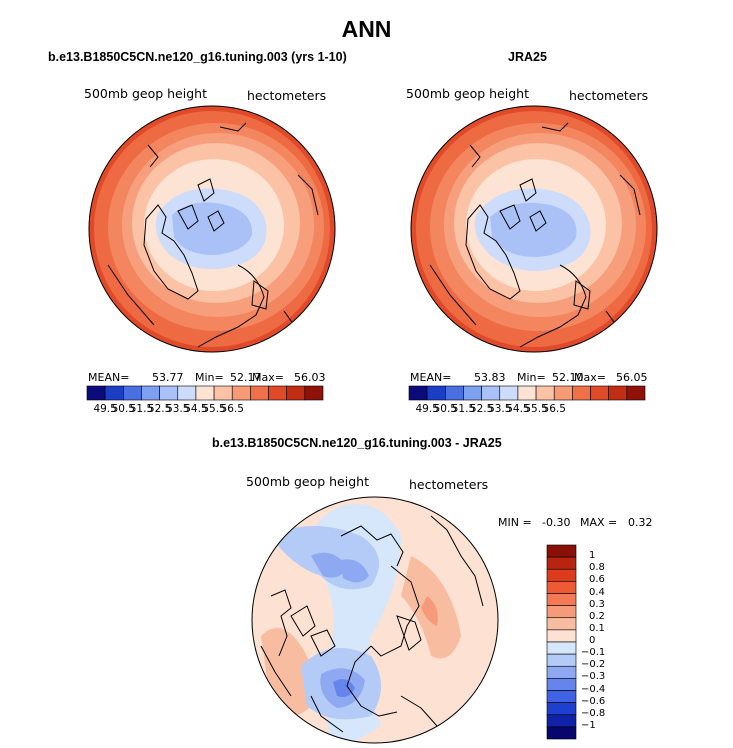 This screenshot has width=733, height=748. What do you see at coordinates (597, 628) in the screenshot?
I see `colorbar-tick-label: 0.1` at bounding box center [597, 628].